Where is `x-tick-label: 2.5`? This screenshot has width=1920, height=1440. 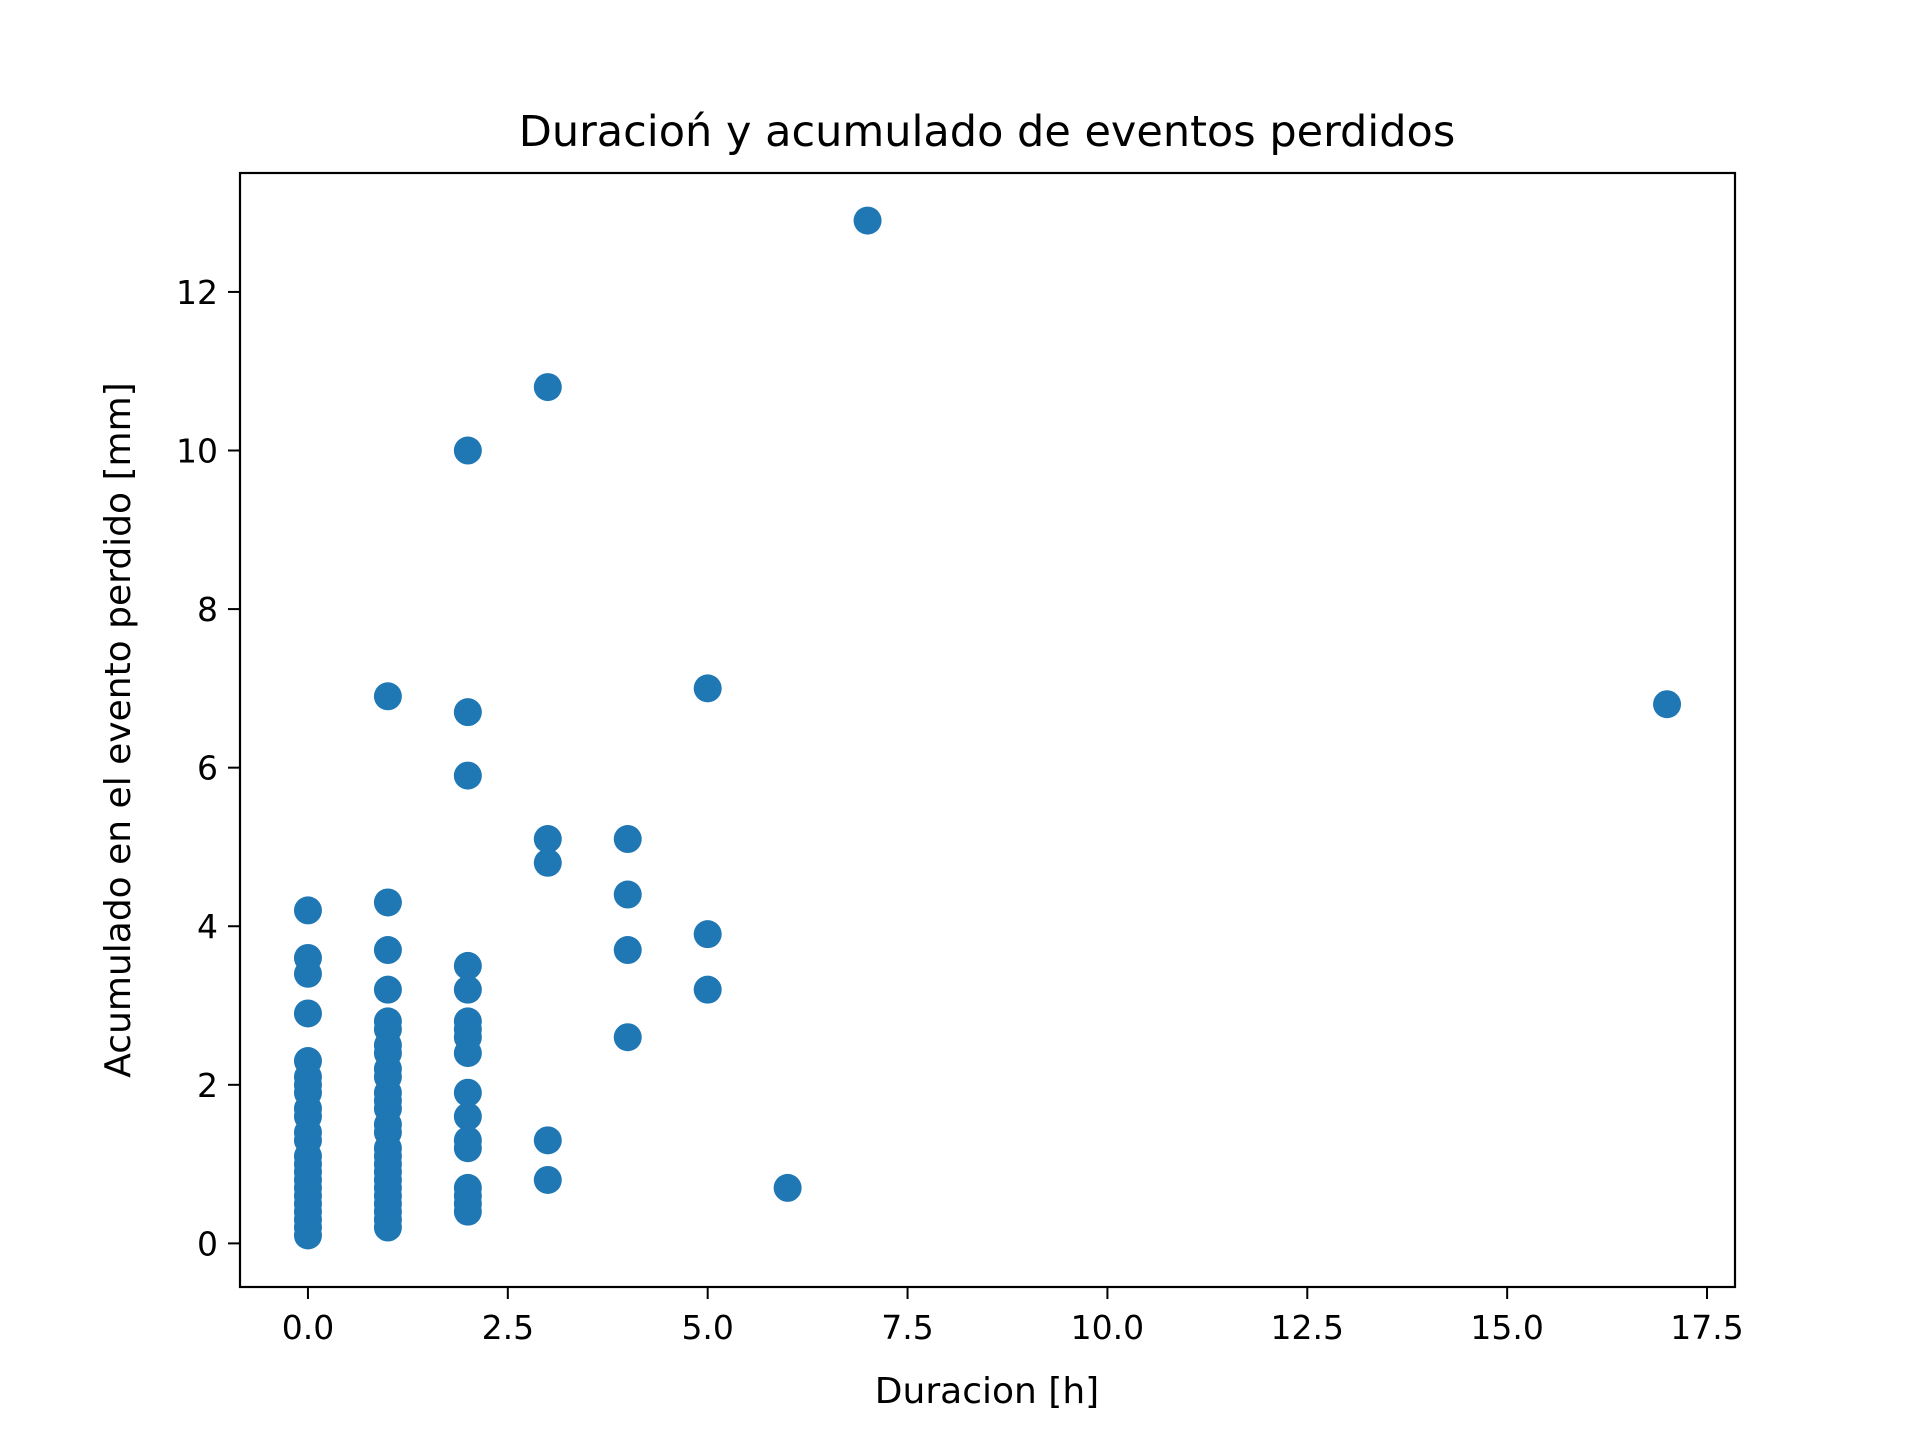
x-tick-label: 2.5 is located at coordinates (508, 1327).